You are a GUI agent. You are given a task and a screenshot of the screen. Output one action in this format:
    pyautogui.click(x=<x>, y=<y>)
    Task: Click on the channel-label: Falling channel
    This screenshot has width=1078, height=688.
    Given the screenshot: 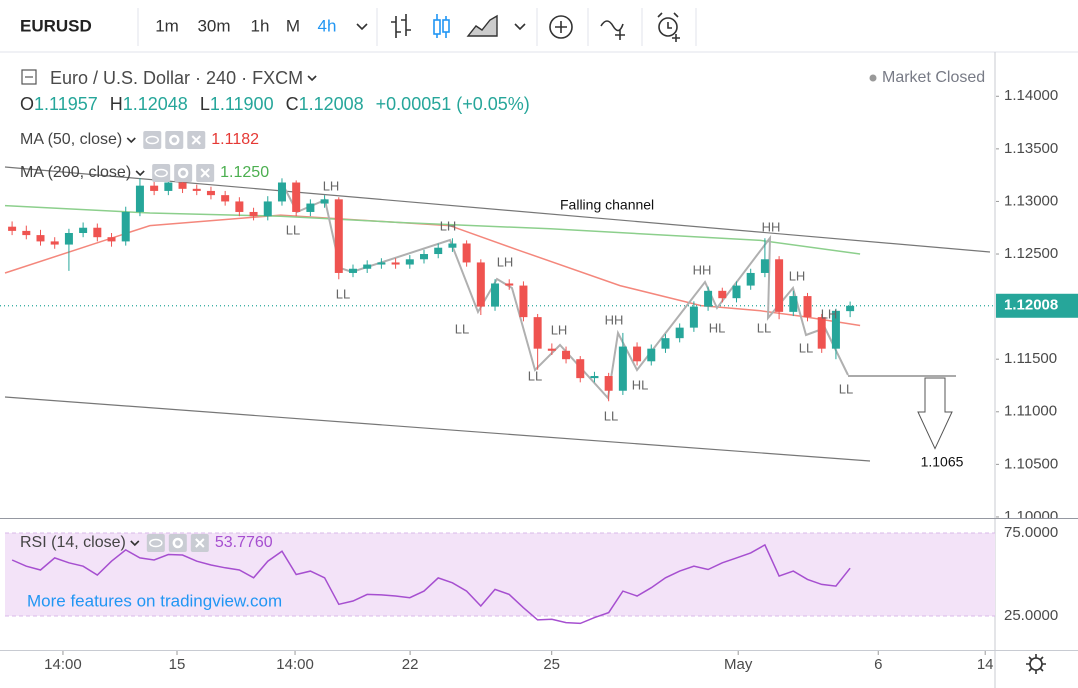 What is the action you would take?
    pyautogui.click(x=607, y=205)
    